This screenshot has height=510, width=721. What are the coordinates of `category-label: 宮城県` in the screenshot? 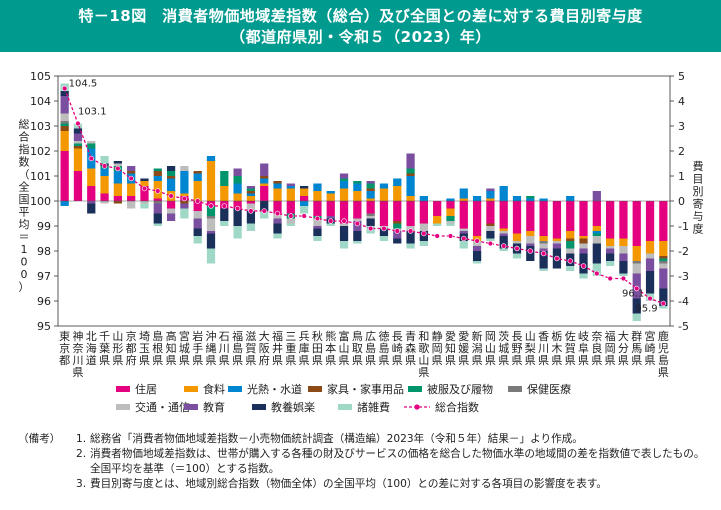 It's located at (184, 348).